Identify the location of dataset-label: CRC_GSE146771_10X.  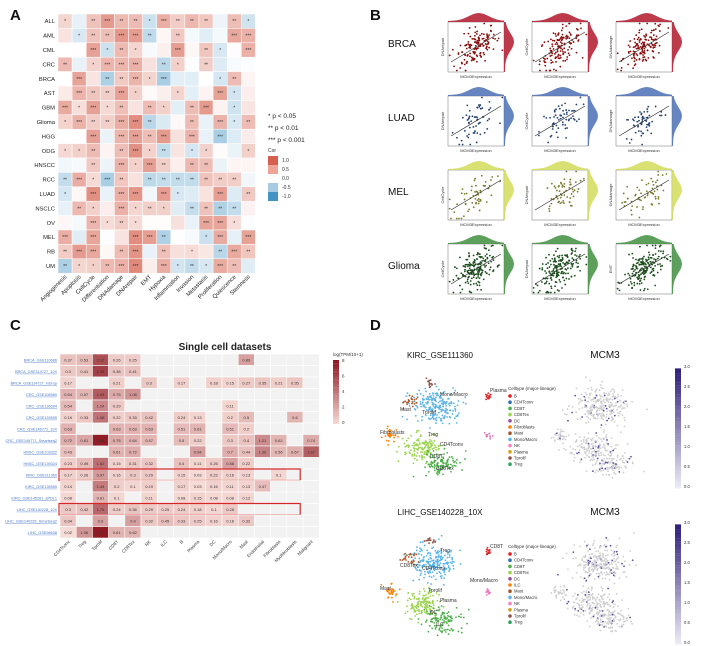
(37, 429).